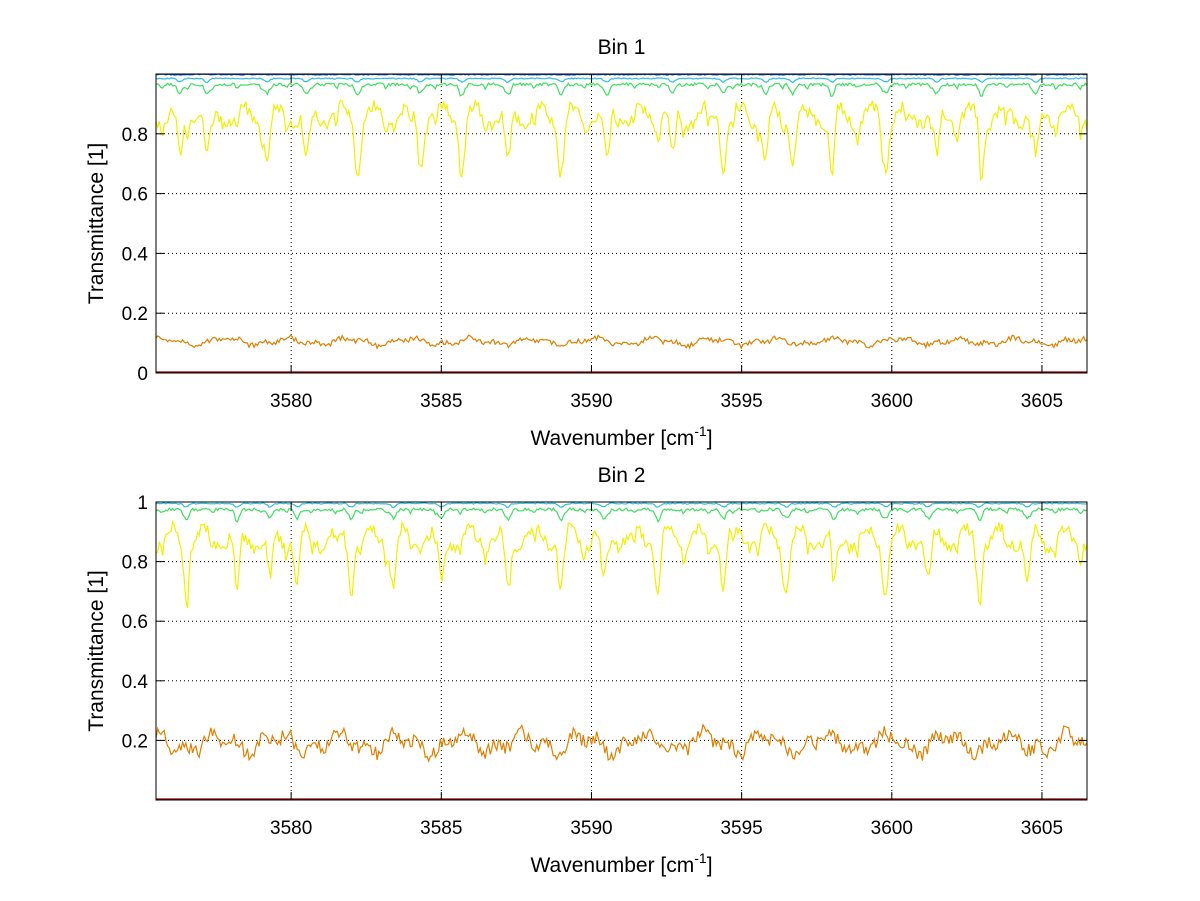  Describe the element at coordinates (142, 503) in the screenshot. I see `y-tick-label: 1` at that location.